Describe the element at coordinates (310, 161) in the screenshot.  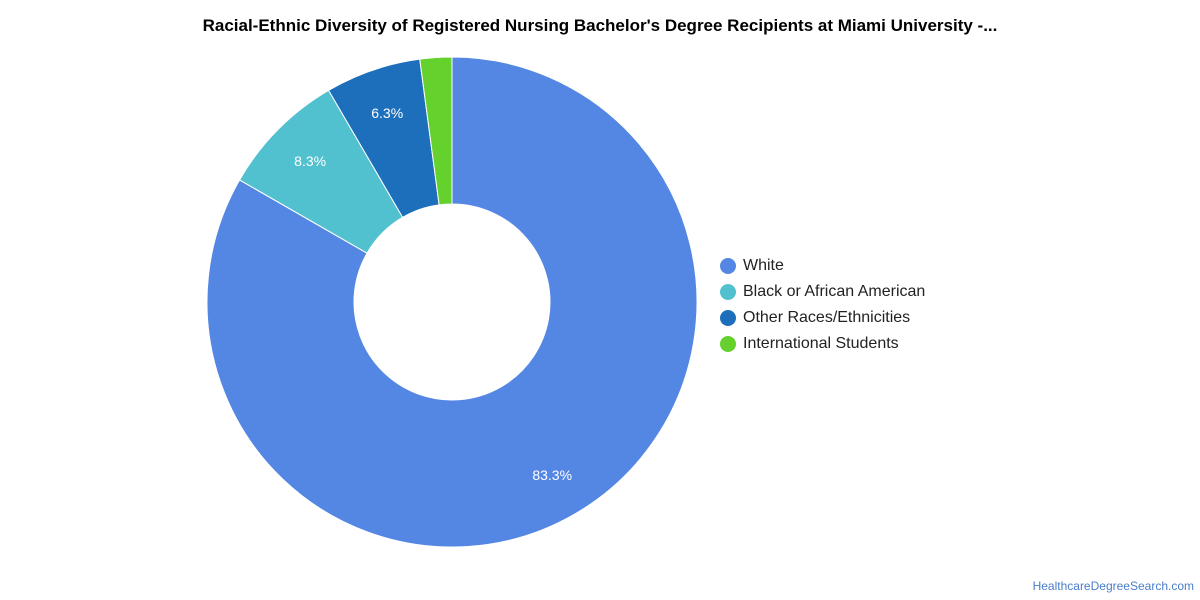
I see `slice-label: 8.3%` at that location.